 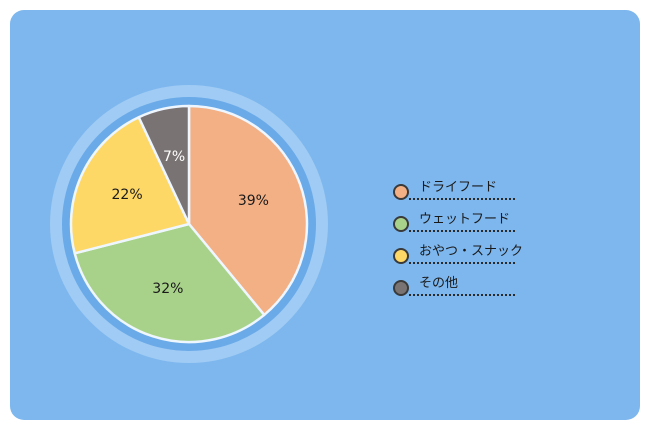 I want to click on pie-slice-label: 22%, so click(x=127, y=195).